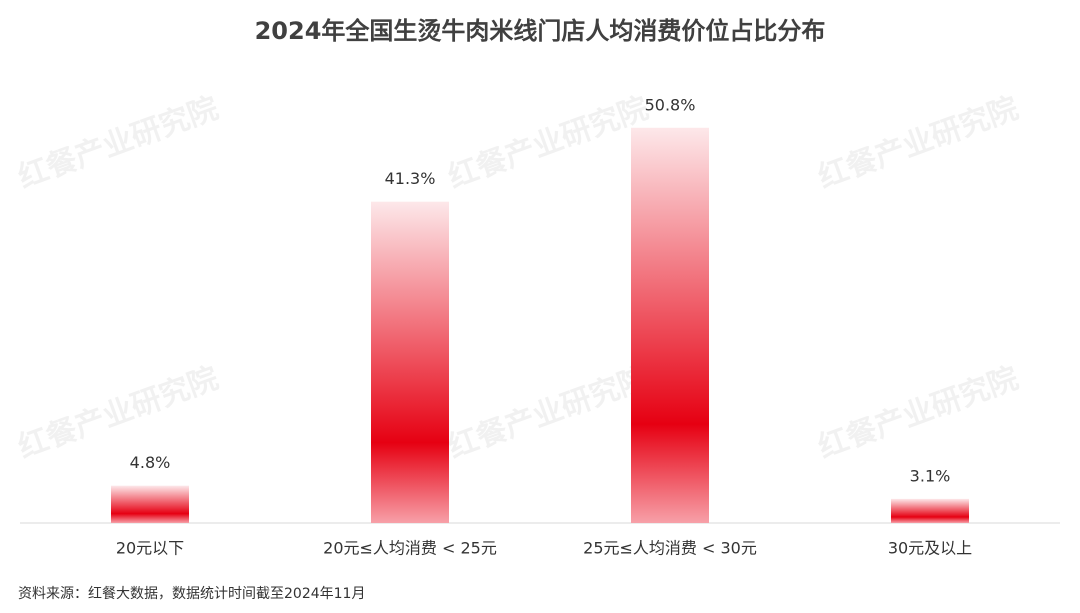 The width and height of the screenshot is (1080, 613). I want to click on x-tick-label: 25元≤人均消费 < 30元, so click(670, 548).